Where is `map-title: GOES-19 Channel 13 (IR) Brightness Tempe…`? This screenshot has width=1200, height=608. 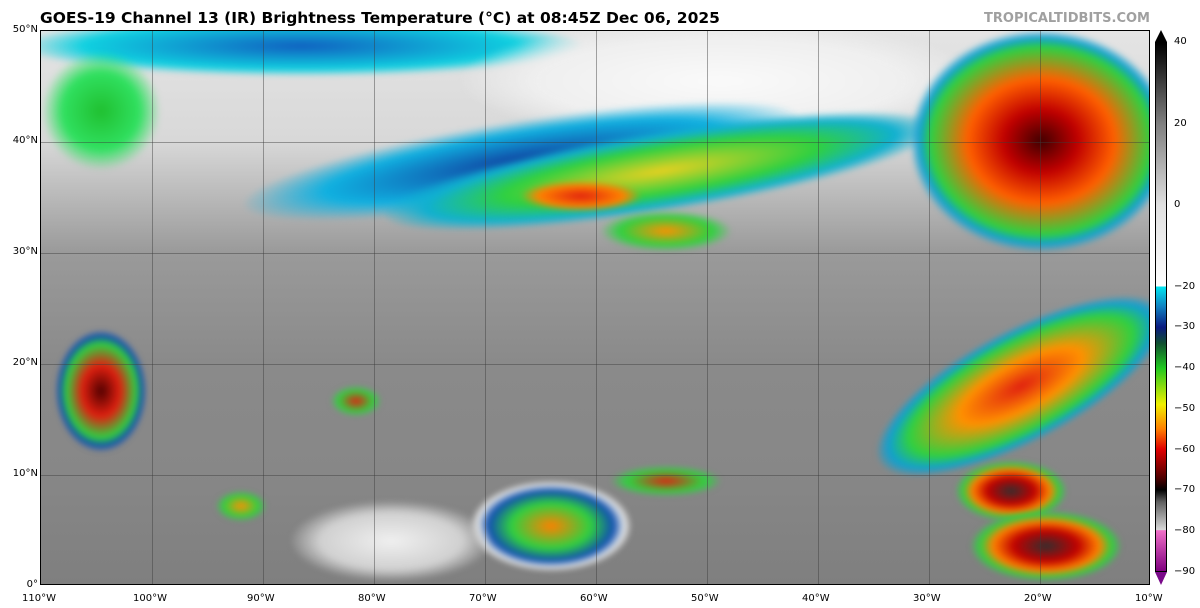
map-title: GOES-19 Channel 13 (IR) Brightness Tempe… is located at coordinates (380, 18).